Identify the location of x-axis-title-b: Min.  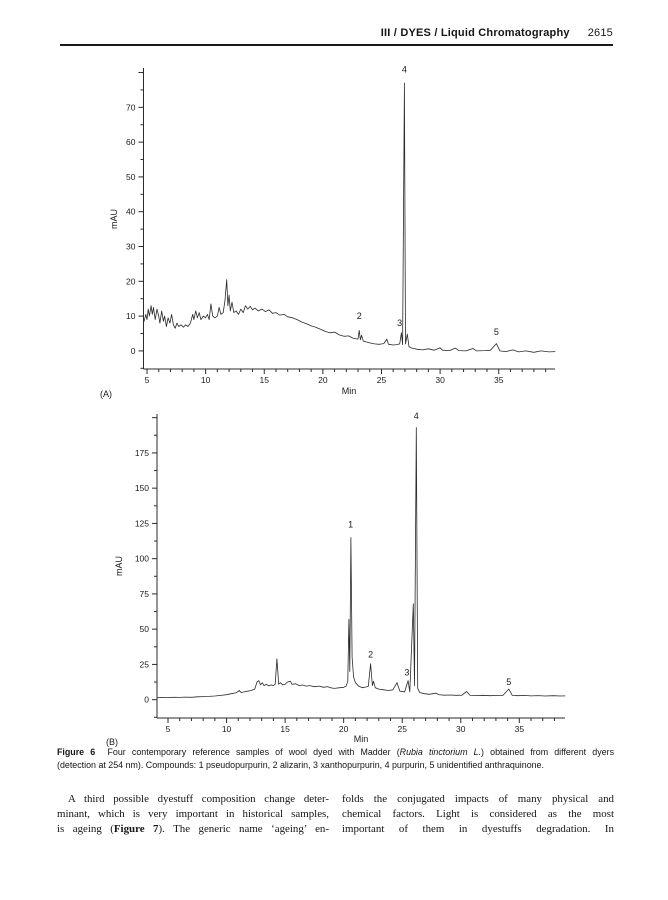
(361, 739).